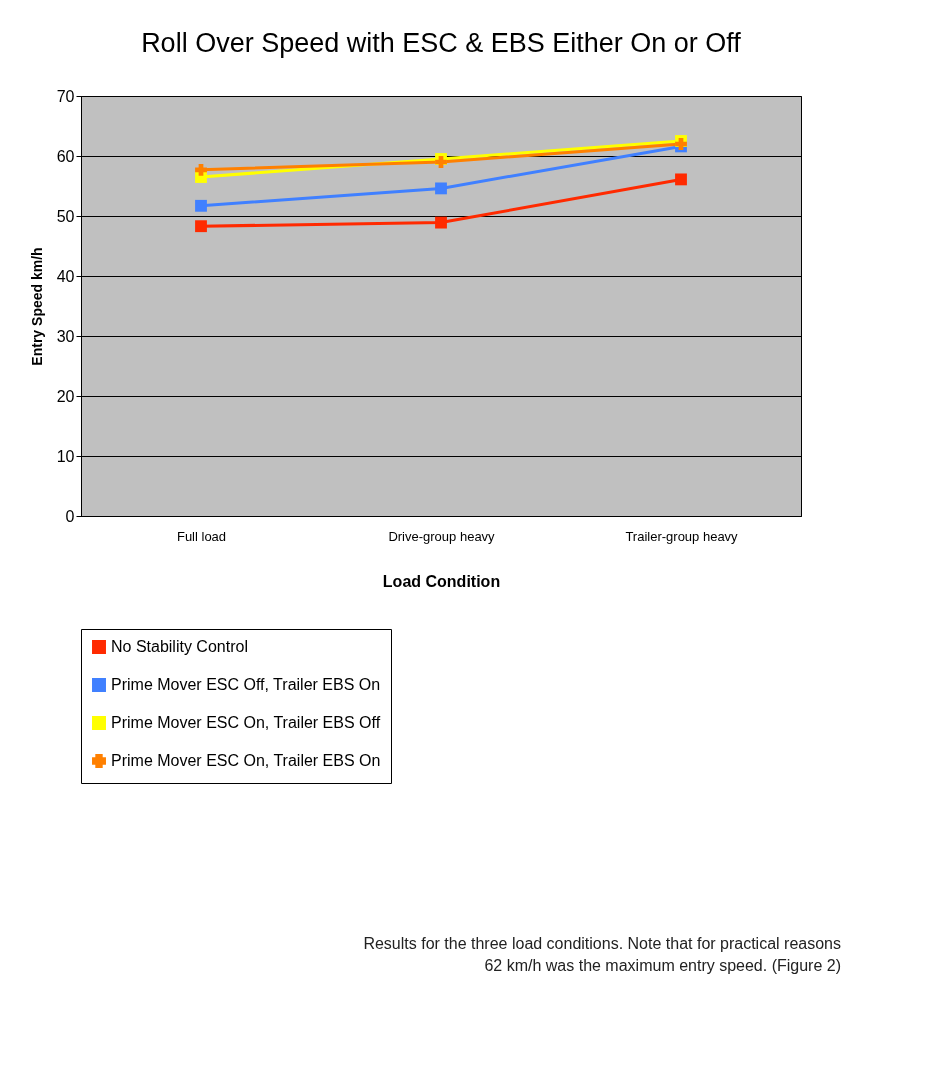 Image resolution: width=950 pixels, height=1079 pixels. What do you see at coordinates (246, 722) in the screenshot?
I see `legend-label: Prime Mover ESC On, Trailer EBS Off` at bounding box center [246, 722].